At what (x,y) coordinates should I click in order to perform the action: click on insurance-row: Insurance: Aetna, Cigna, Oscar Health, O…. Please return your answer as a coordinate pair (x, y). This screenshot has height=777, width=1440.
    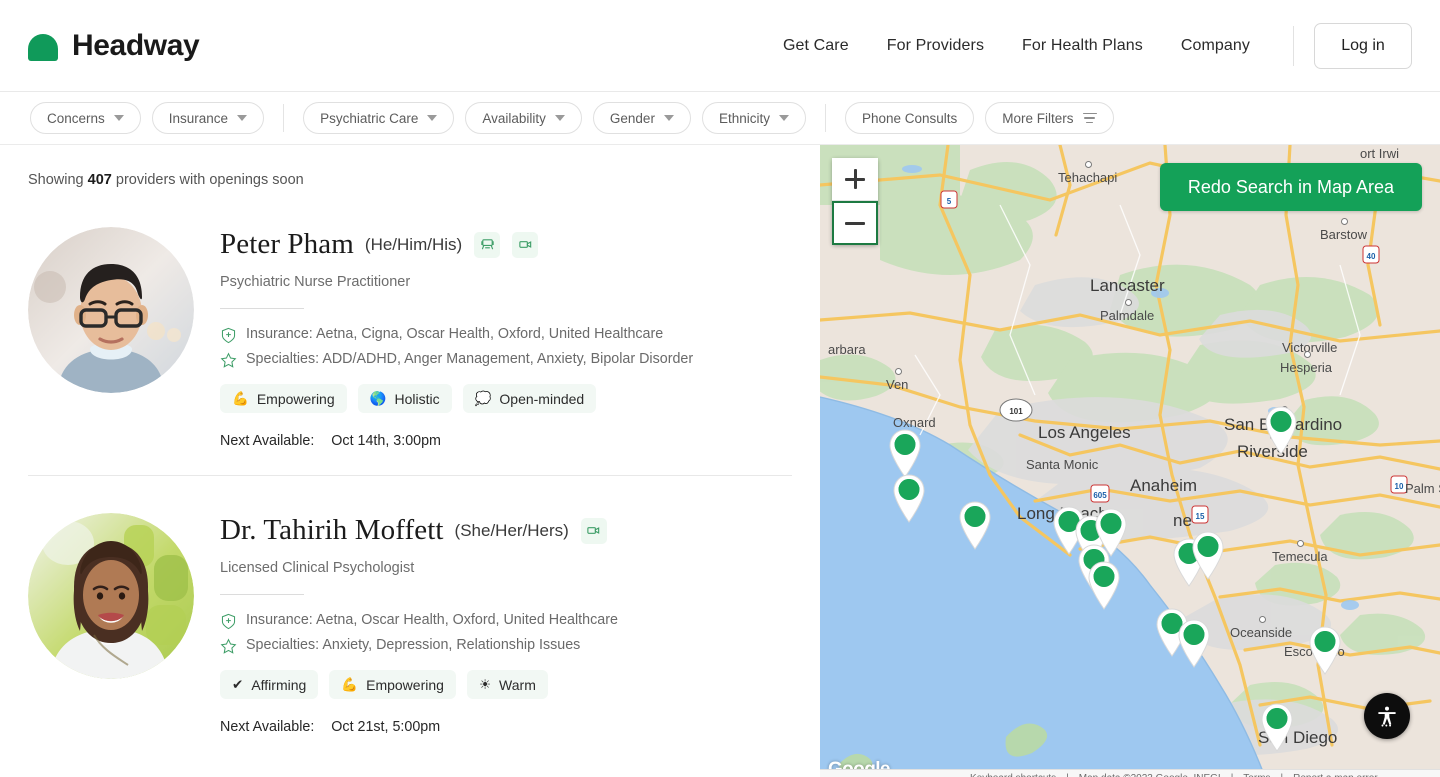
    Looking at the image, I should click on (506, 335).